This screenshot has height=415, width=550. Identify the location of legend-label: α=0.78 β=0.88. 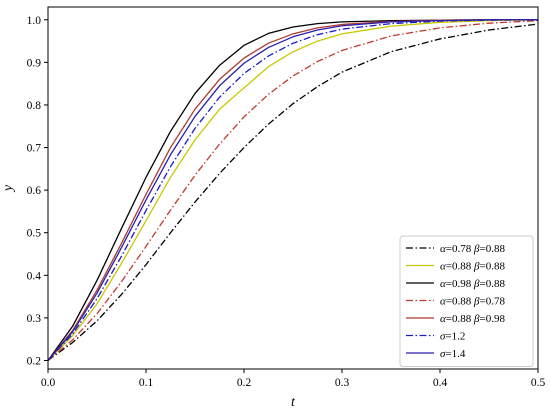
(472, 249).